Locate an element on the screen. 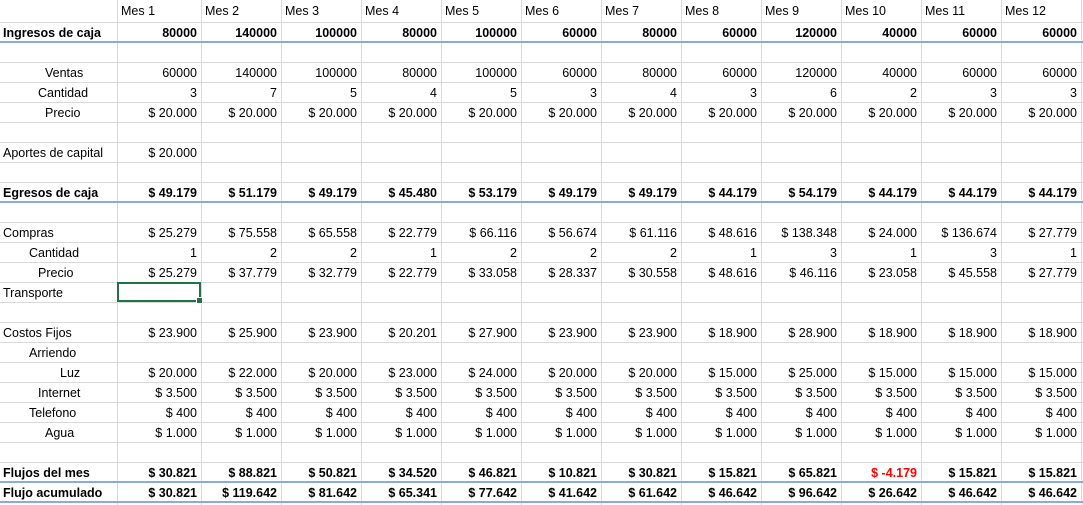 The width and height of the screenshot is (1083, 505). month-header: Mes 8 is located at coordinates (702, 11).